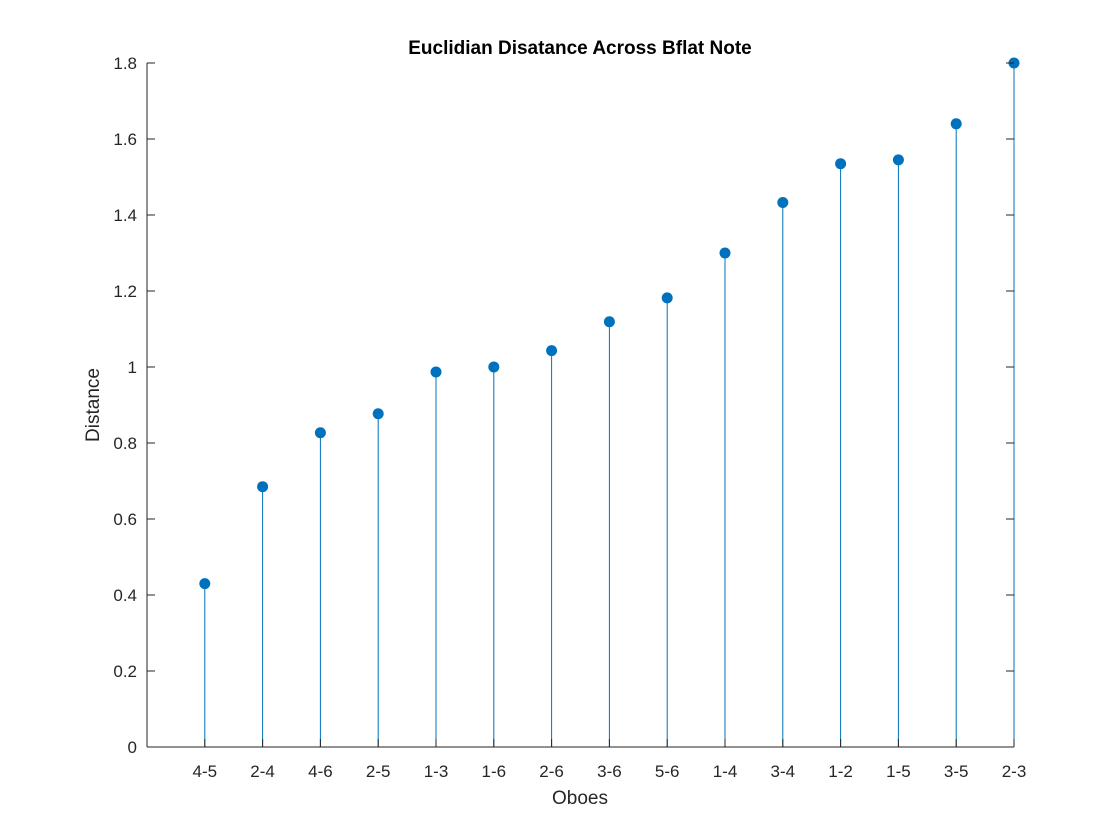 The image size is (1120, 840). Describe the element at coordinates (840, 771) in the screenshot. I see `x-tick-label: 1-2` at that location.